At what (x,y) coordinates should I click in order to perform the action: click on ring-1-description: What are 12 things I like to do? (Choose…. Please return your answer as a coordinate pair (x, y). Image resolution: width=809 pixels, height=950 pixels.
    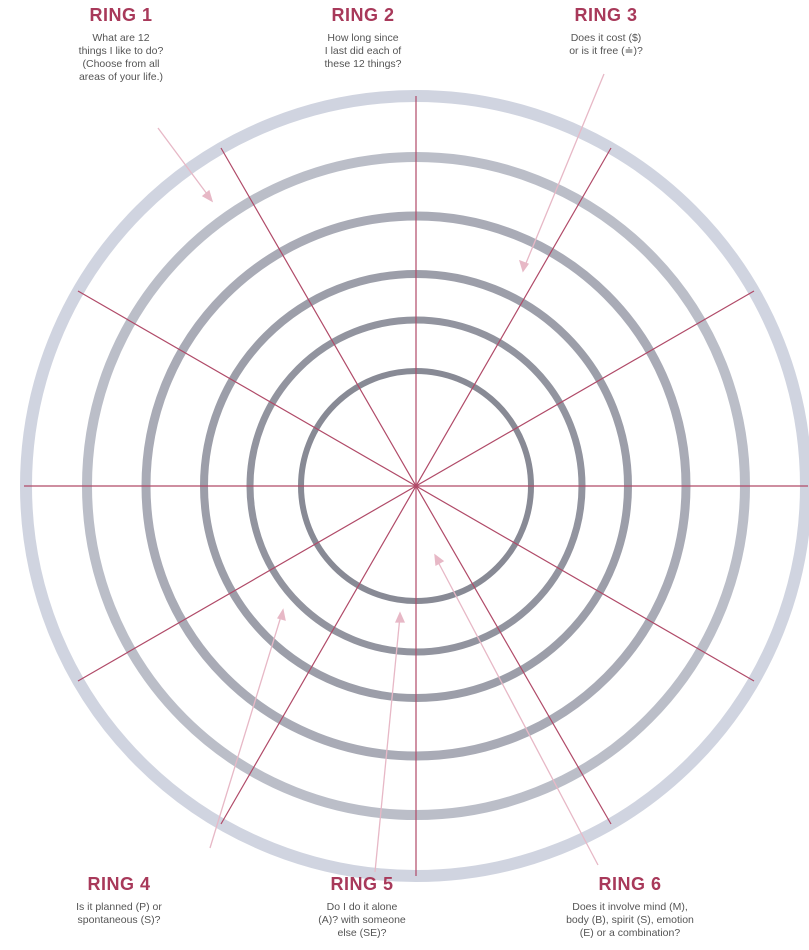
    Looking at the image, I should click on (121, 57).